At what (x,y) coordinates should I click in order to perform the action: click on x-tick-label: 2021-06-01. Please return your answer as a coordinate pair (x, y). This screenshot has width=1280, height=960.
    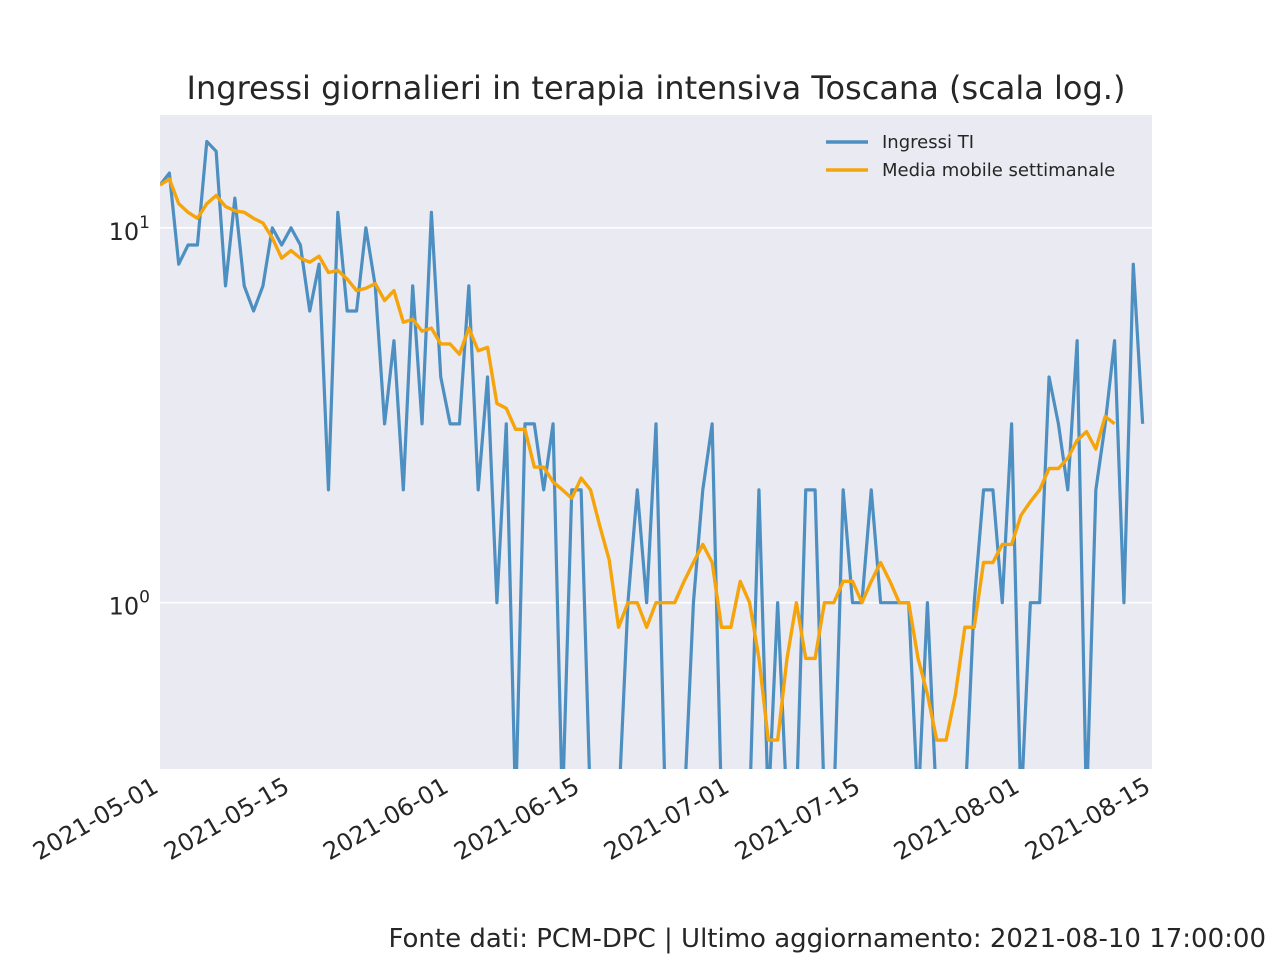
    Looking at the image, I should click on (385, 819).